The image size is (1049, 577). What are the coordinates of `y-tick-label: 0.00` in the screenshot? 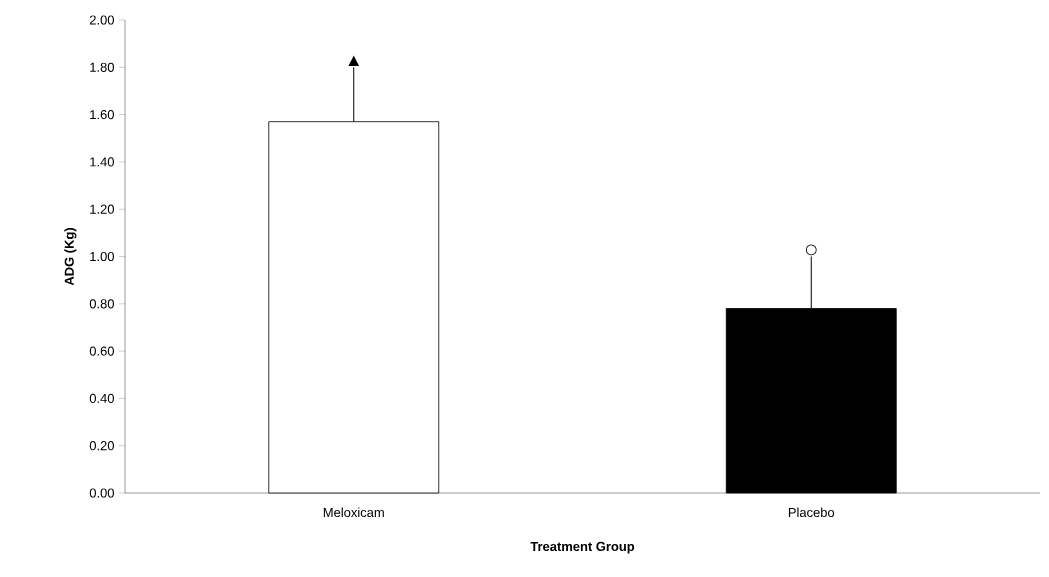 It's located at (101, 493).